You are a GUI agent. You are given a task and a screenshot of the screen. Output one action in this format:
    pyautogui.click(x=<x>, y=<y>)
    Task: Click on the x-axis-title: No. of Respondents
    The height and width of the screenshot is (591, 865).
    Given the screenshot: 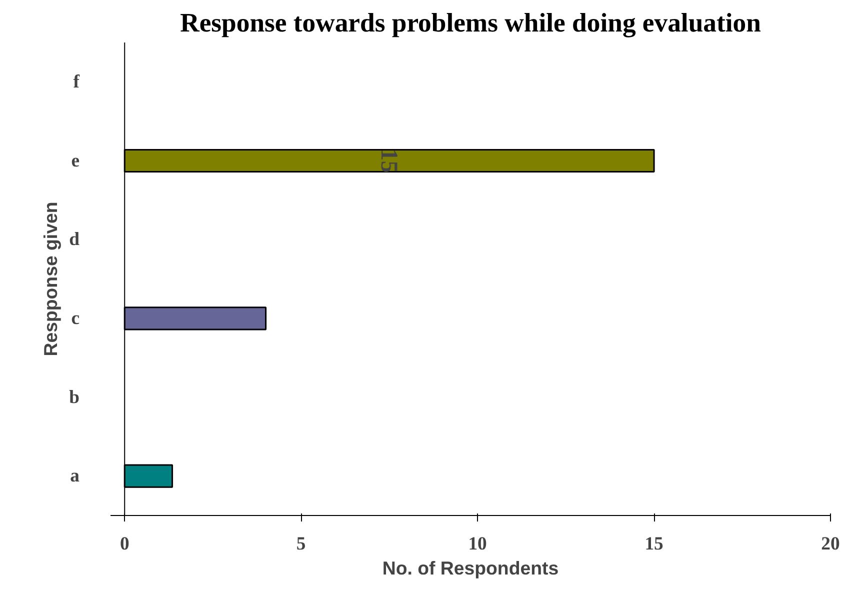 What is the action you would take?
    pyautogui.click(x=470, y=568)
    